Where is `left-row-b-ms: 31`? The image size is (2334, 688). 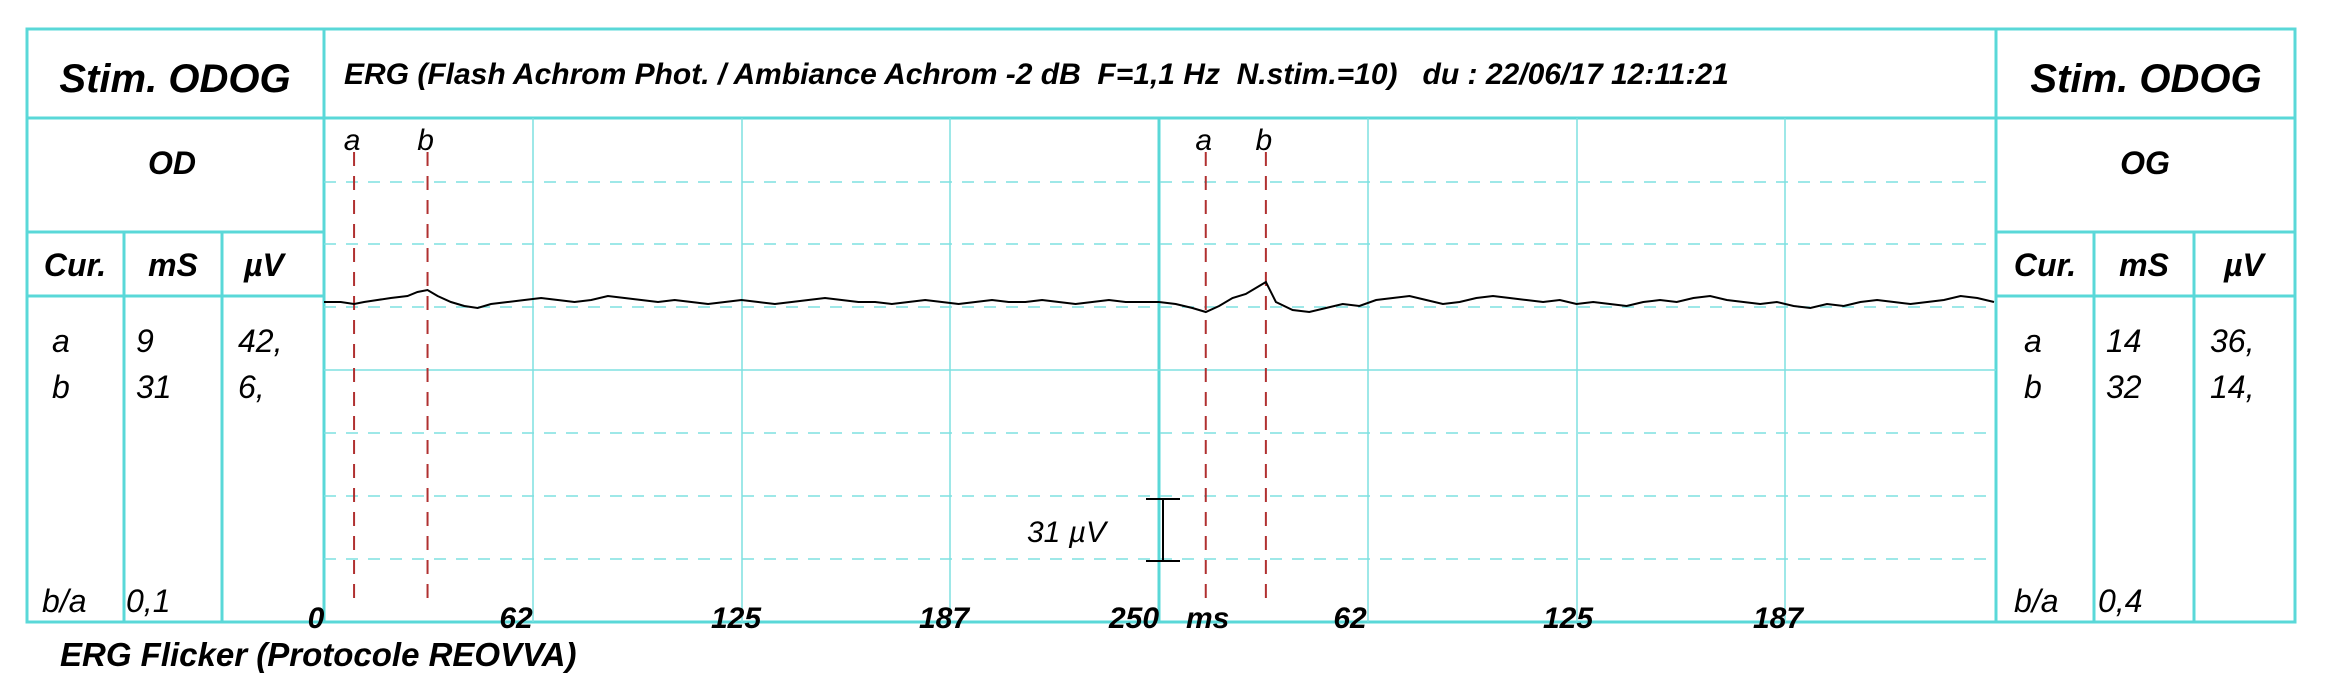 left-row-b-ms: 31 is located at coordinates (154, 387).